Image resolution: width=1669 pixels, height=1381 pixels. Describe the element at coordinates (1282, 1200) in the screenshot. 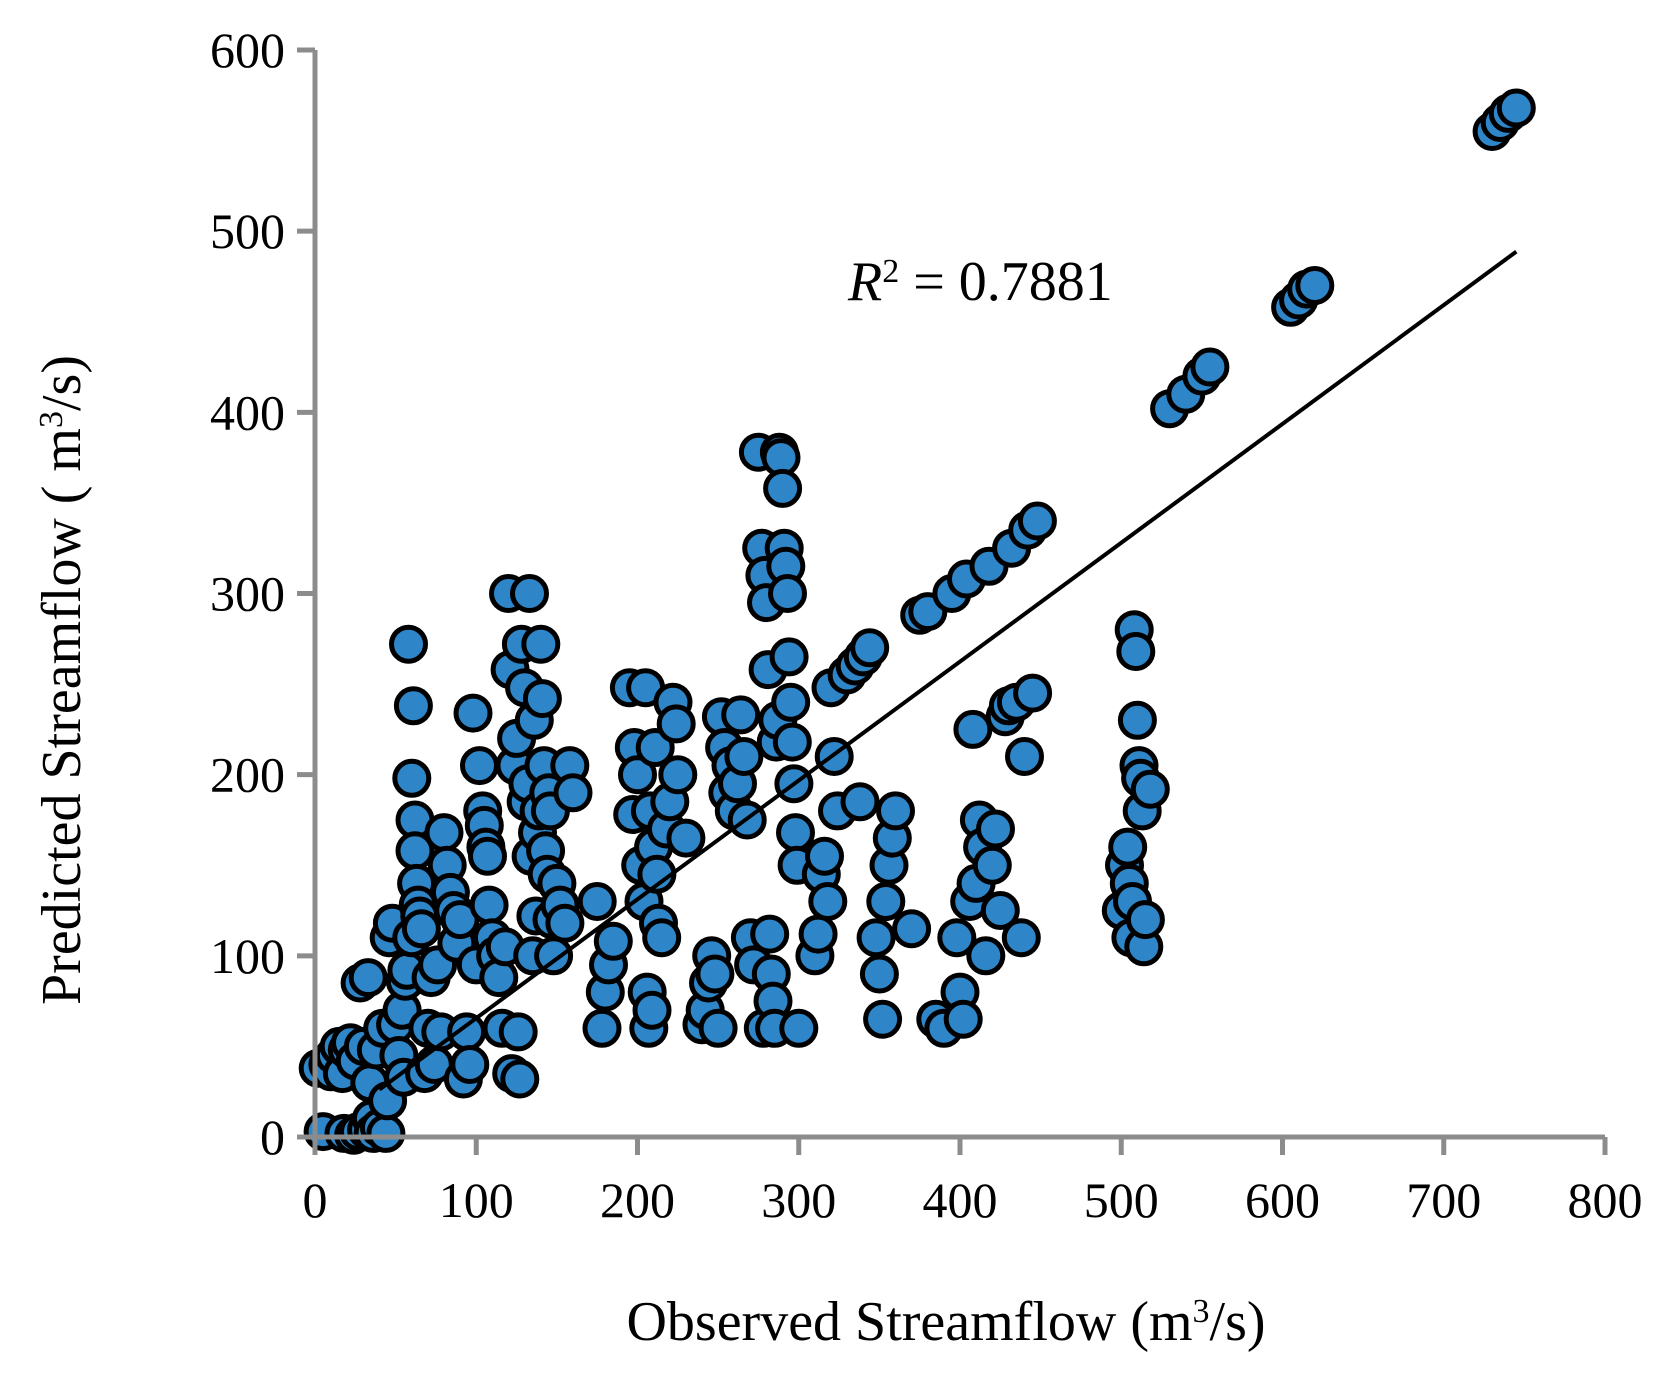

I see `x-tick-label: 600` at that location.